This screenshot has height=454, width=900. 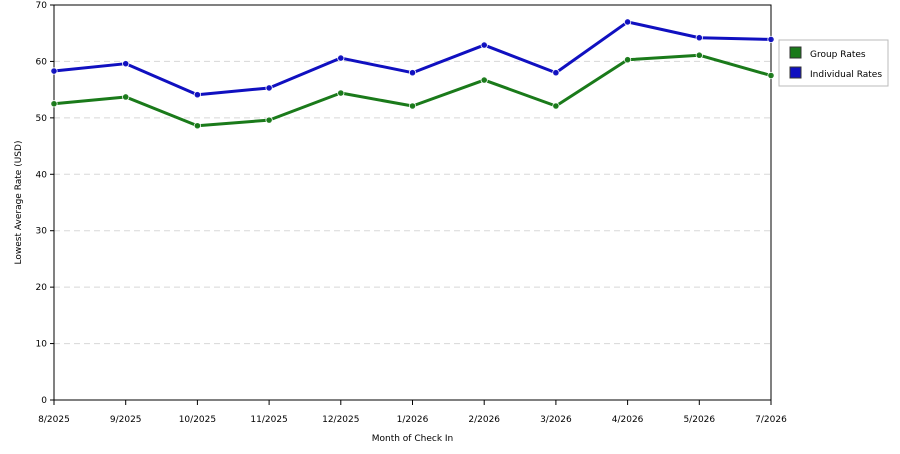 What do you see at coordinates (197, 420) in the screenshot?
I see `x-tick-label: 10/2025` at bounding box center [197, 420].